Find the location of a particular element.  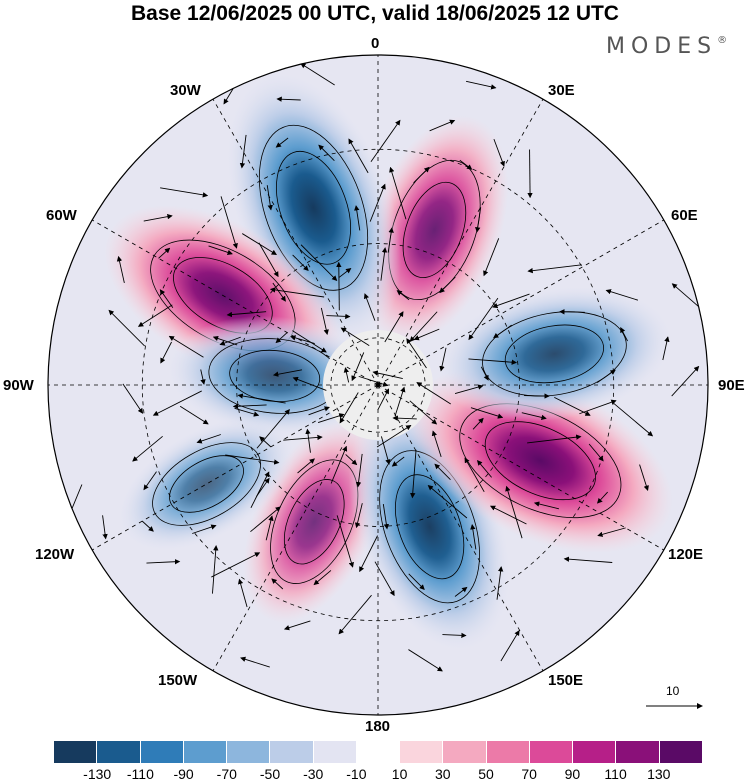

reference-vector-label: 10 is located at coordinates (673, 691).